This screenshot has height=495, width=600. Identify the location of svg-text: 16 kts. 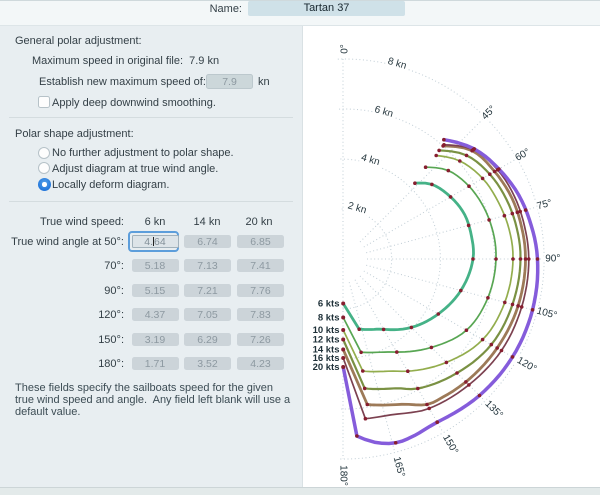
(326, 358).